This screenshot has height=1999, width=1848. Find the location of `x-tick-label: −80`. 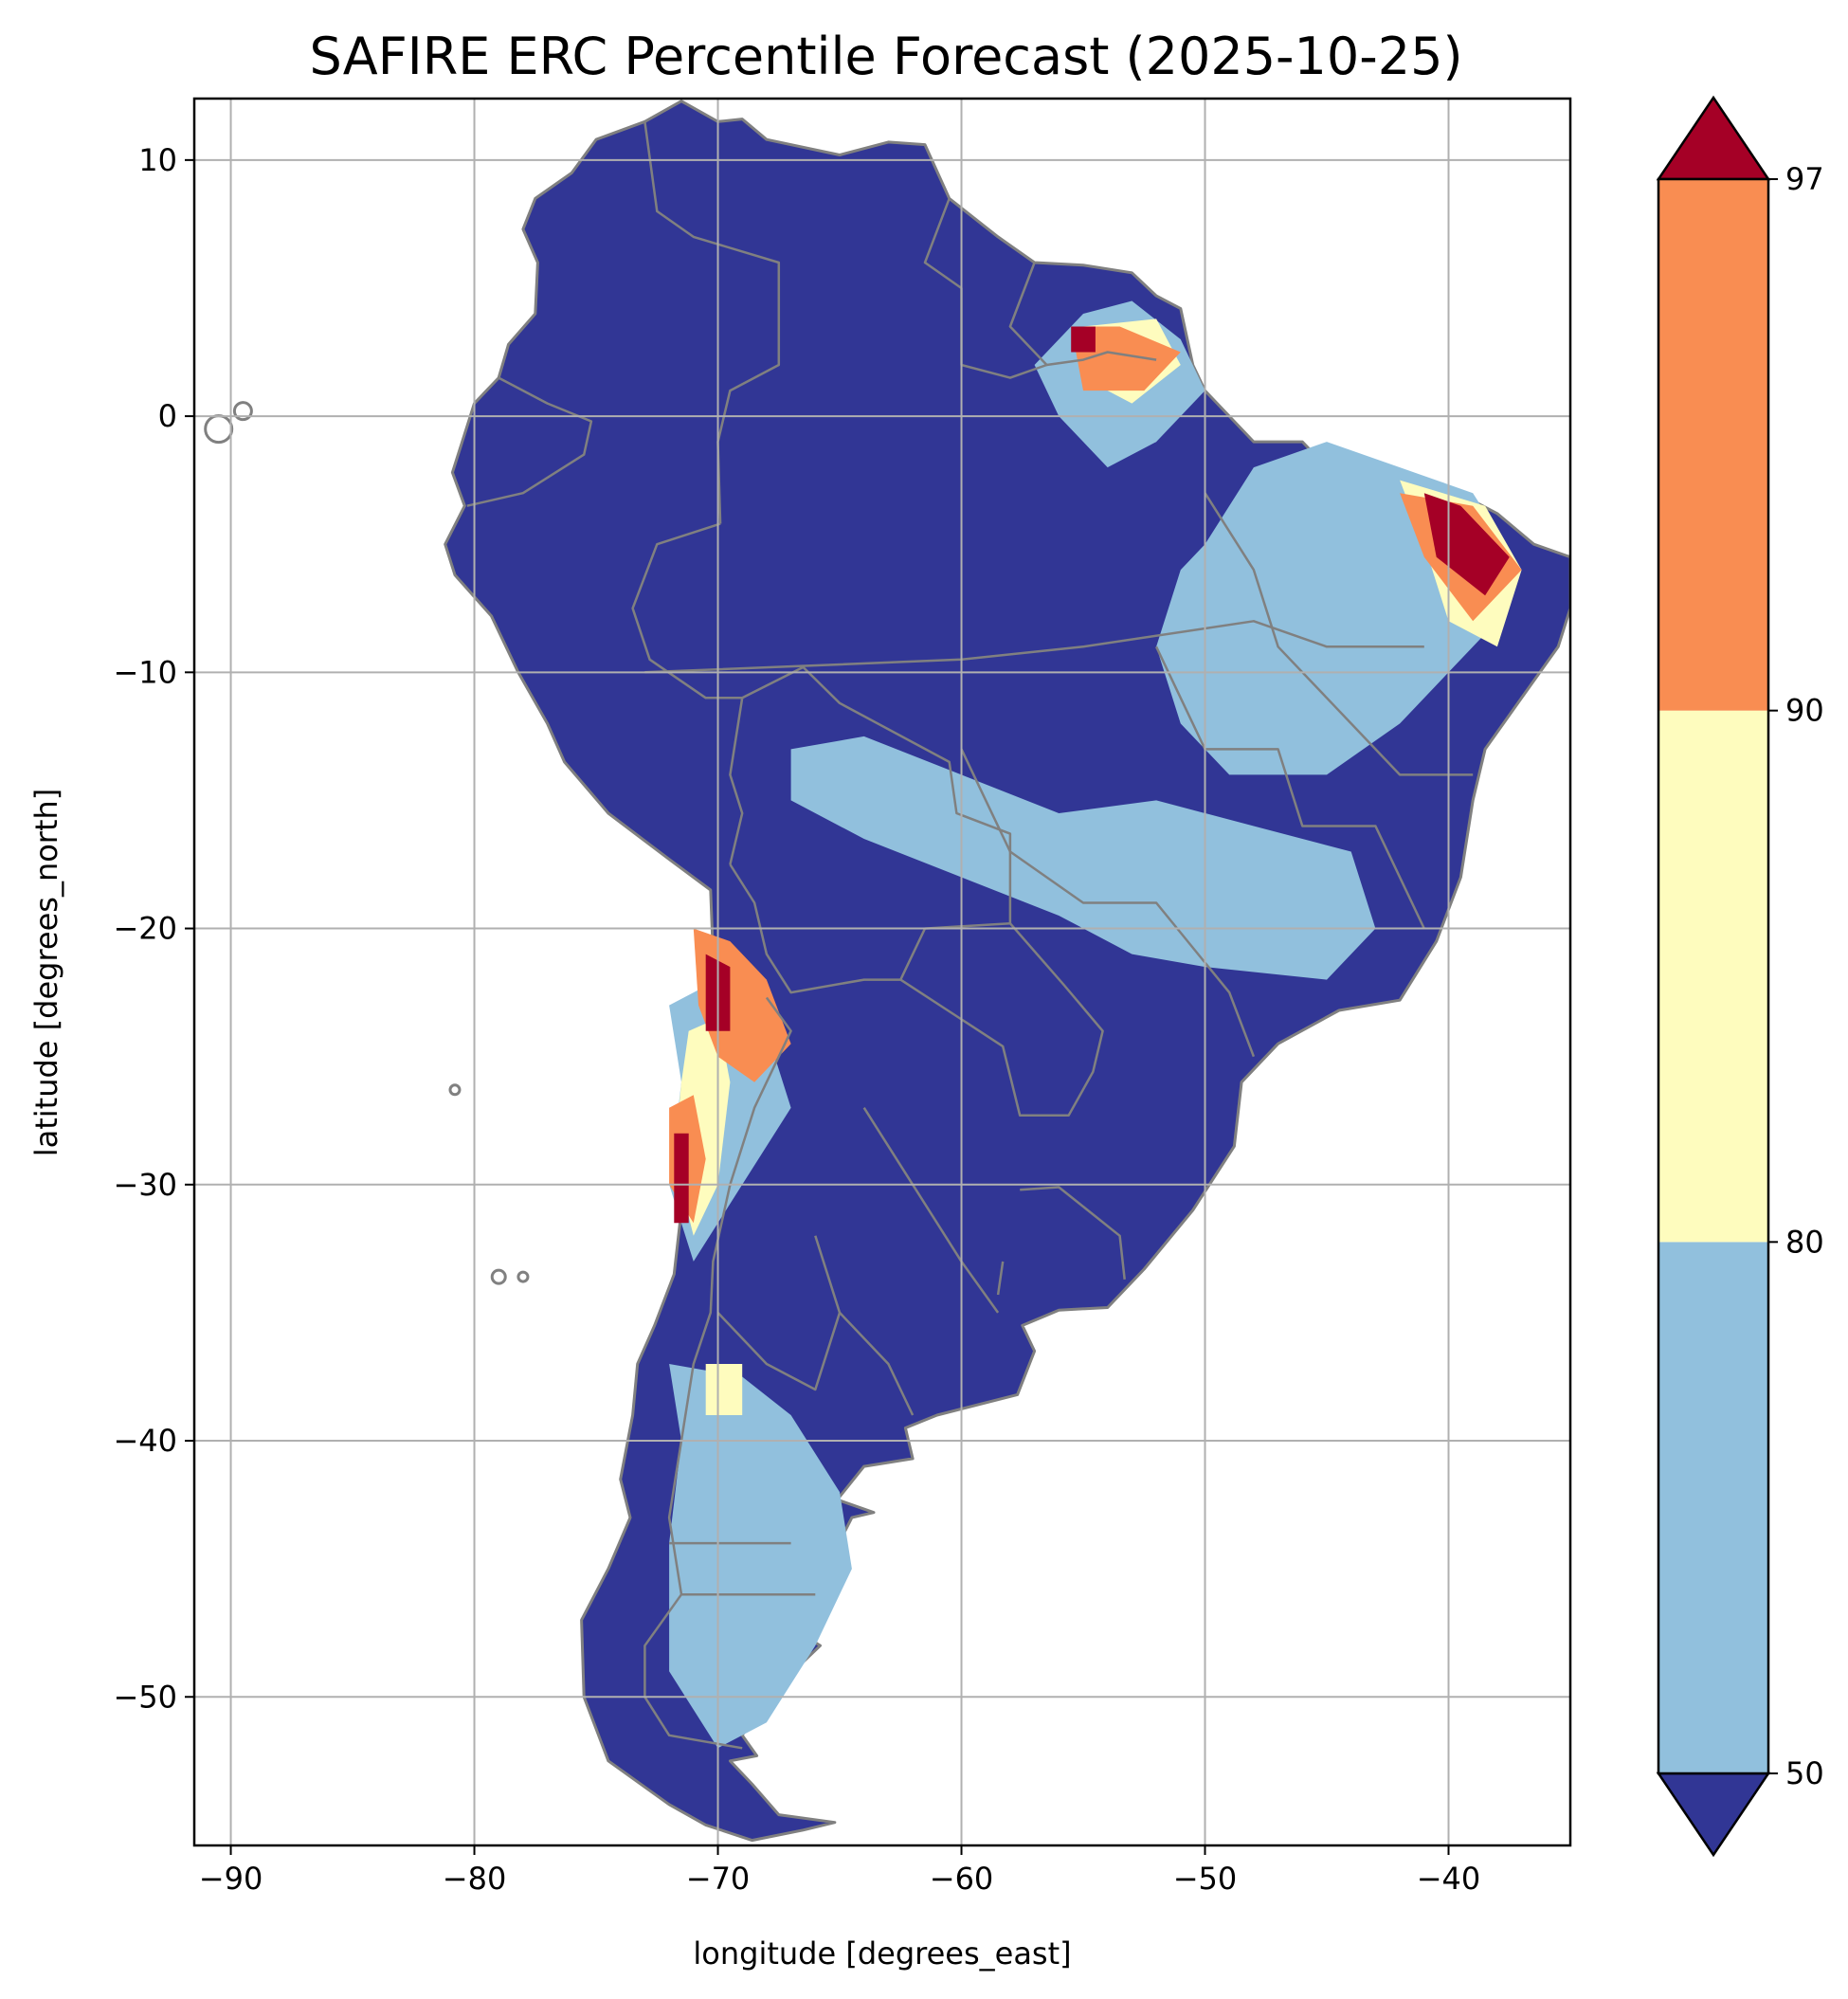

x-tick-label: −80 is located at coordinates (475, 1879).